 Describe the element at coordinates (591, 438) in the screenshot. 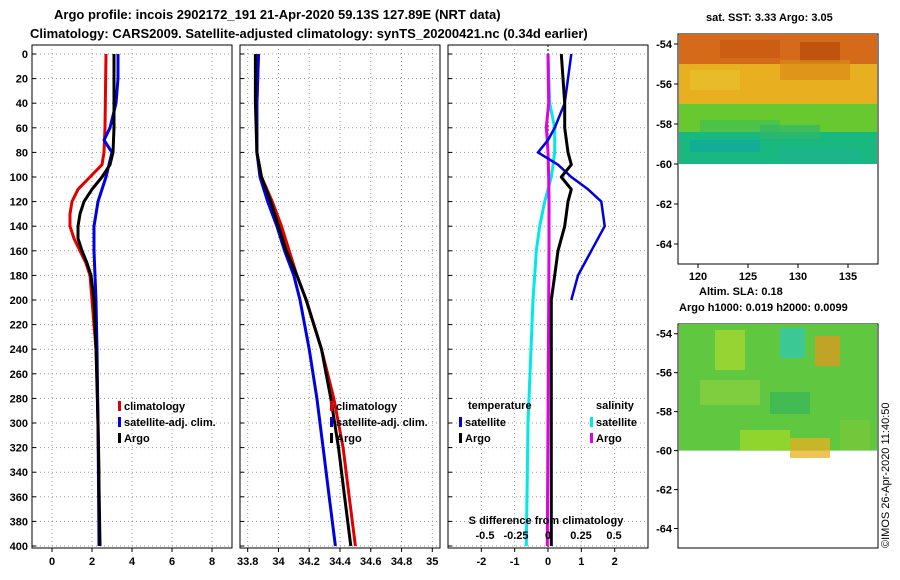

I see `diff-legend-sal-argo-swatch` at that location.